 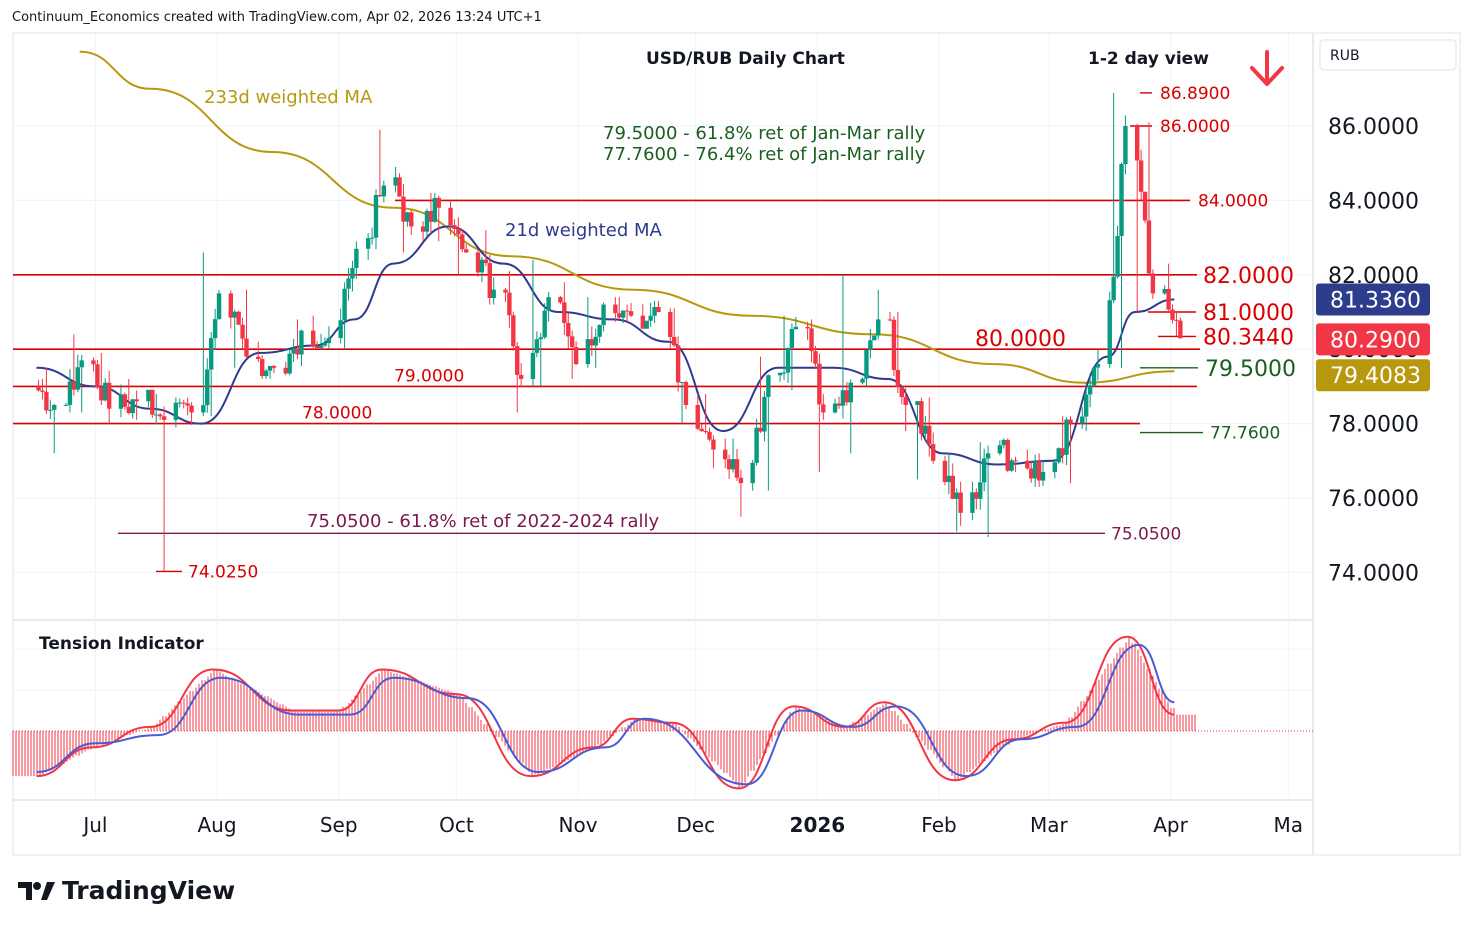 I want to click on tradingview-logo-icon, so click(x=36, y=890).